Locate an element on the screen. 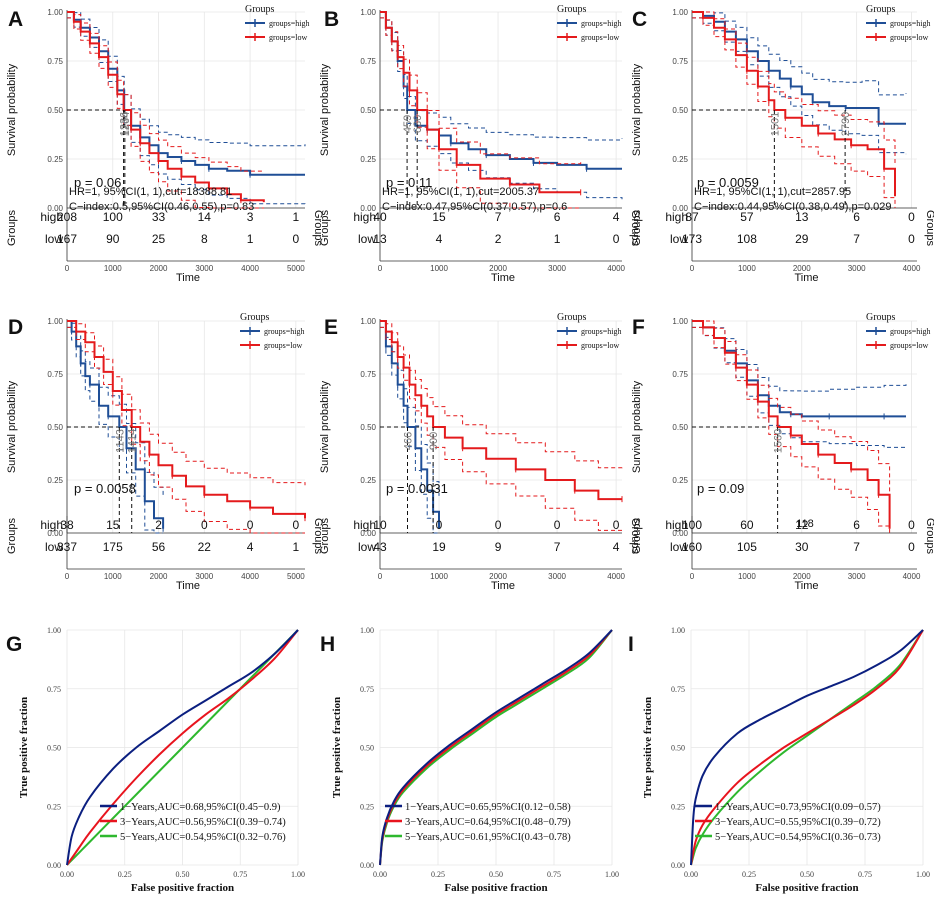 The image size is (934, 901). risk-count: 6 is located at coordinates (856, 525).